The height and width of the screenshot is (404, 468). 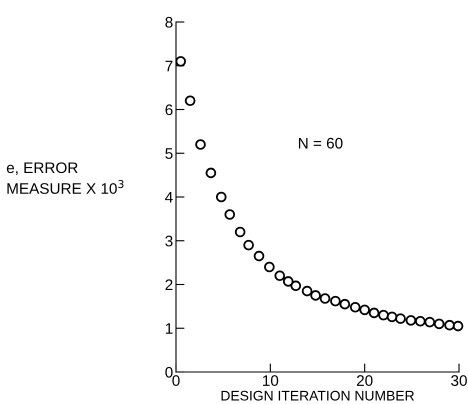 I want to click on y-tick-label: 6, so click(x=169, y=110).